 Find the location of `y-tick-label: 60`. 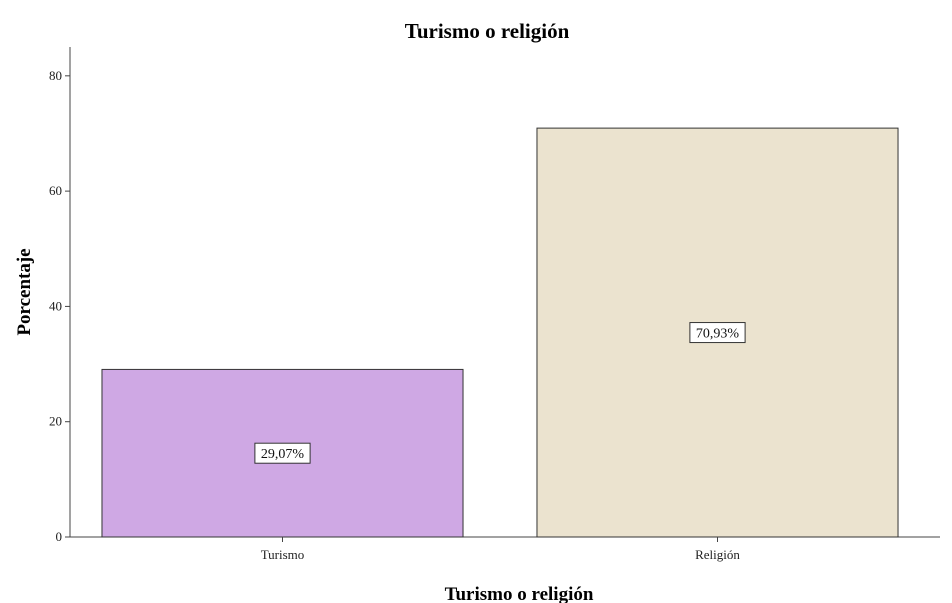

y-tick-label: 60 is located at coordinates (55, 190).